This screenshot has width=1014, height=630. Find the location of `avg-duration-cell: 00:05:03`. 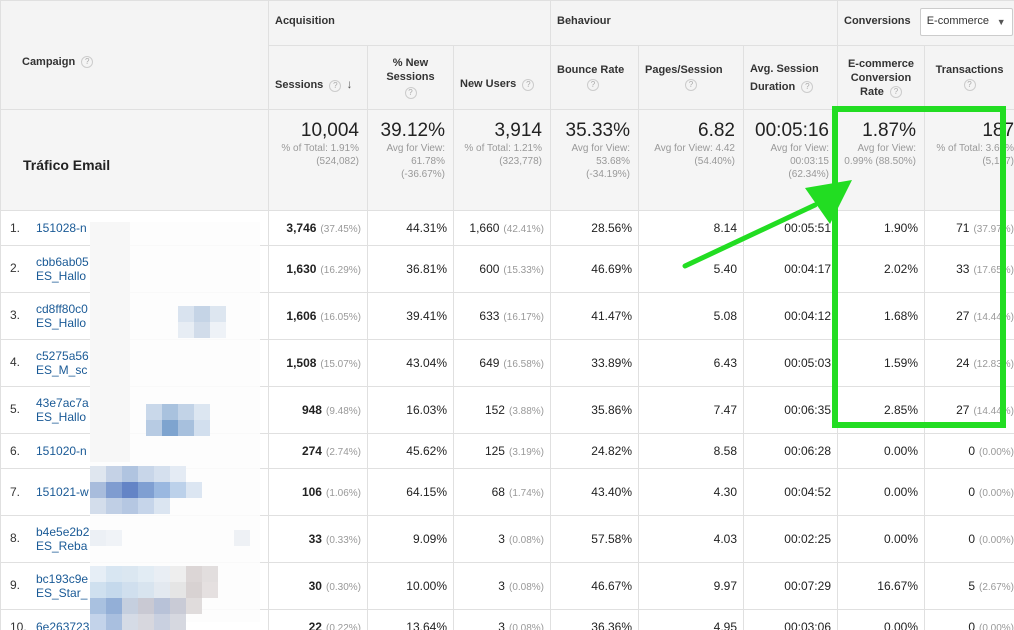

avg-duration-cell: 00:05:03 is located at coordinates (790, 363).